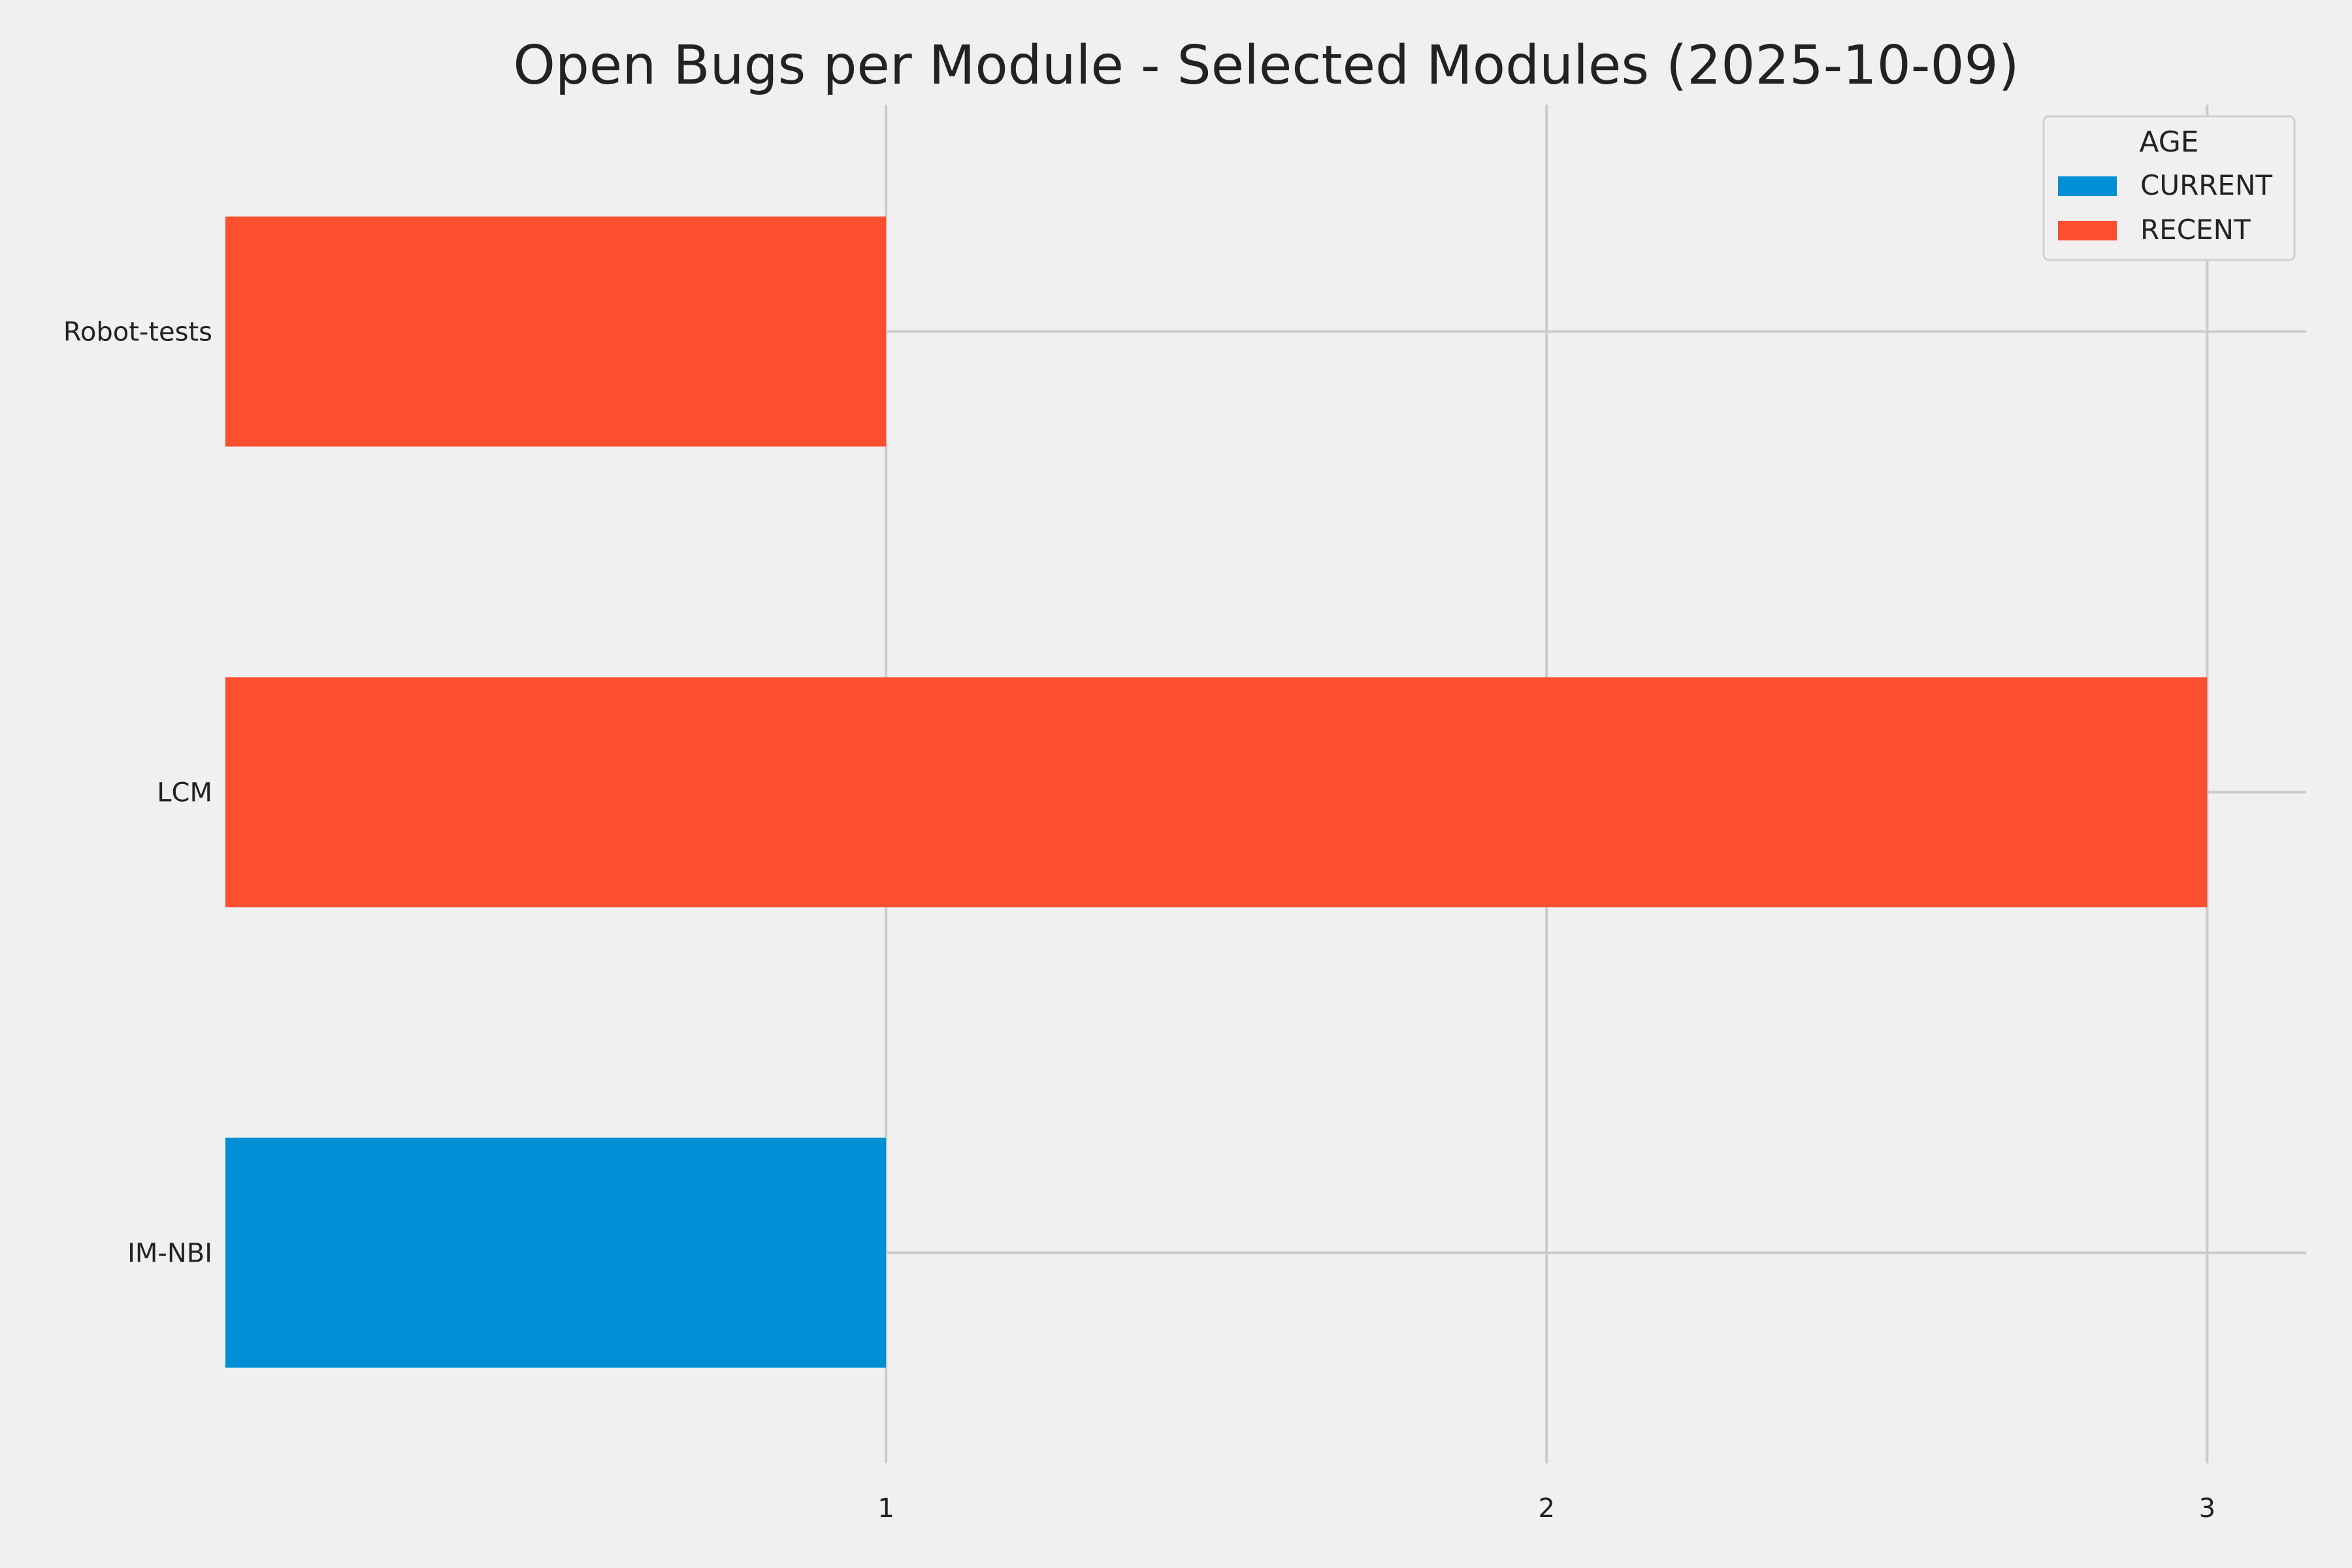  I want to click on legend: AGE CURRENT RECENT, so click(2169, 188).